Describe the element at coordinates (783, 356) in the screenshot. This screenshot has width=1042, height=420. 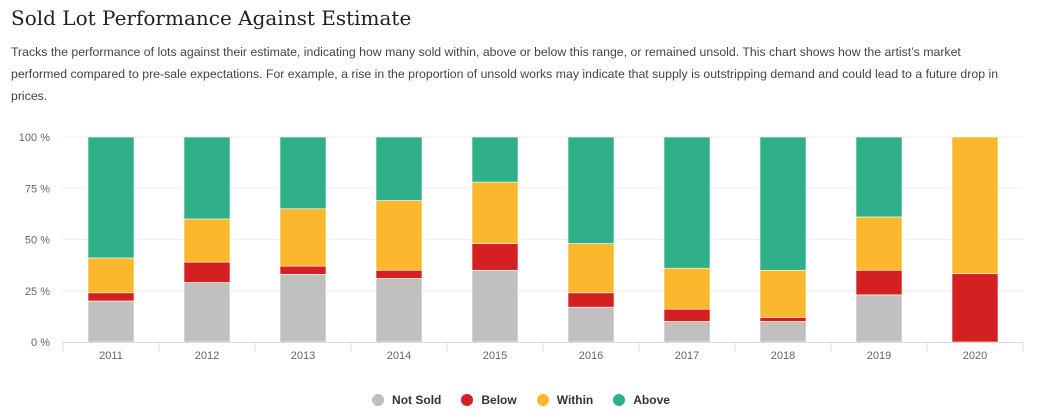
I see `x-tick-label: 2018` at that location.